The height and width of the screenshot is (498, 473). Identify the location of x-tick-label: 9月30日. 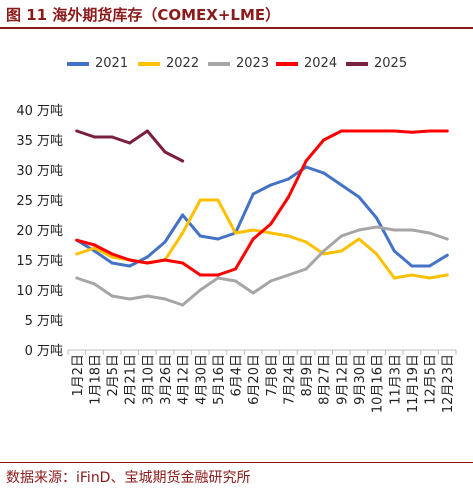
(360, 379).